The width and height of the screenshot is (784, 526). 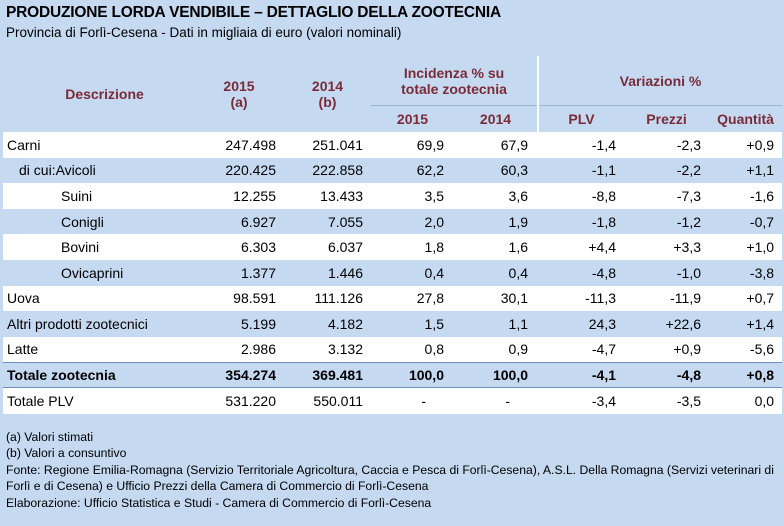 What do you see at coordinates (746, 324) in the screenshot?
I see `cell-quantita: +1,4` at bounding box center [746, 324].